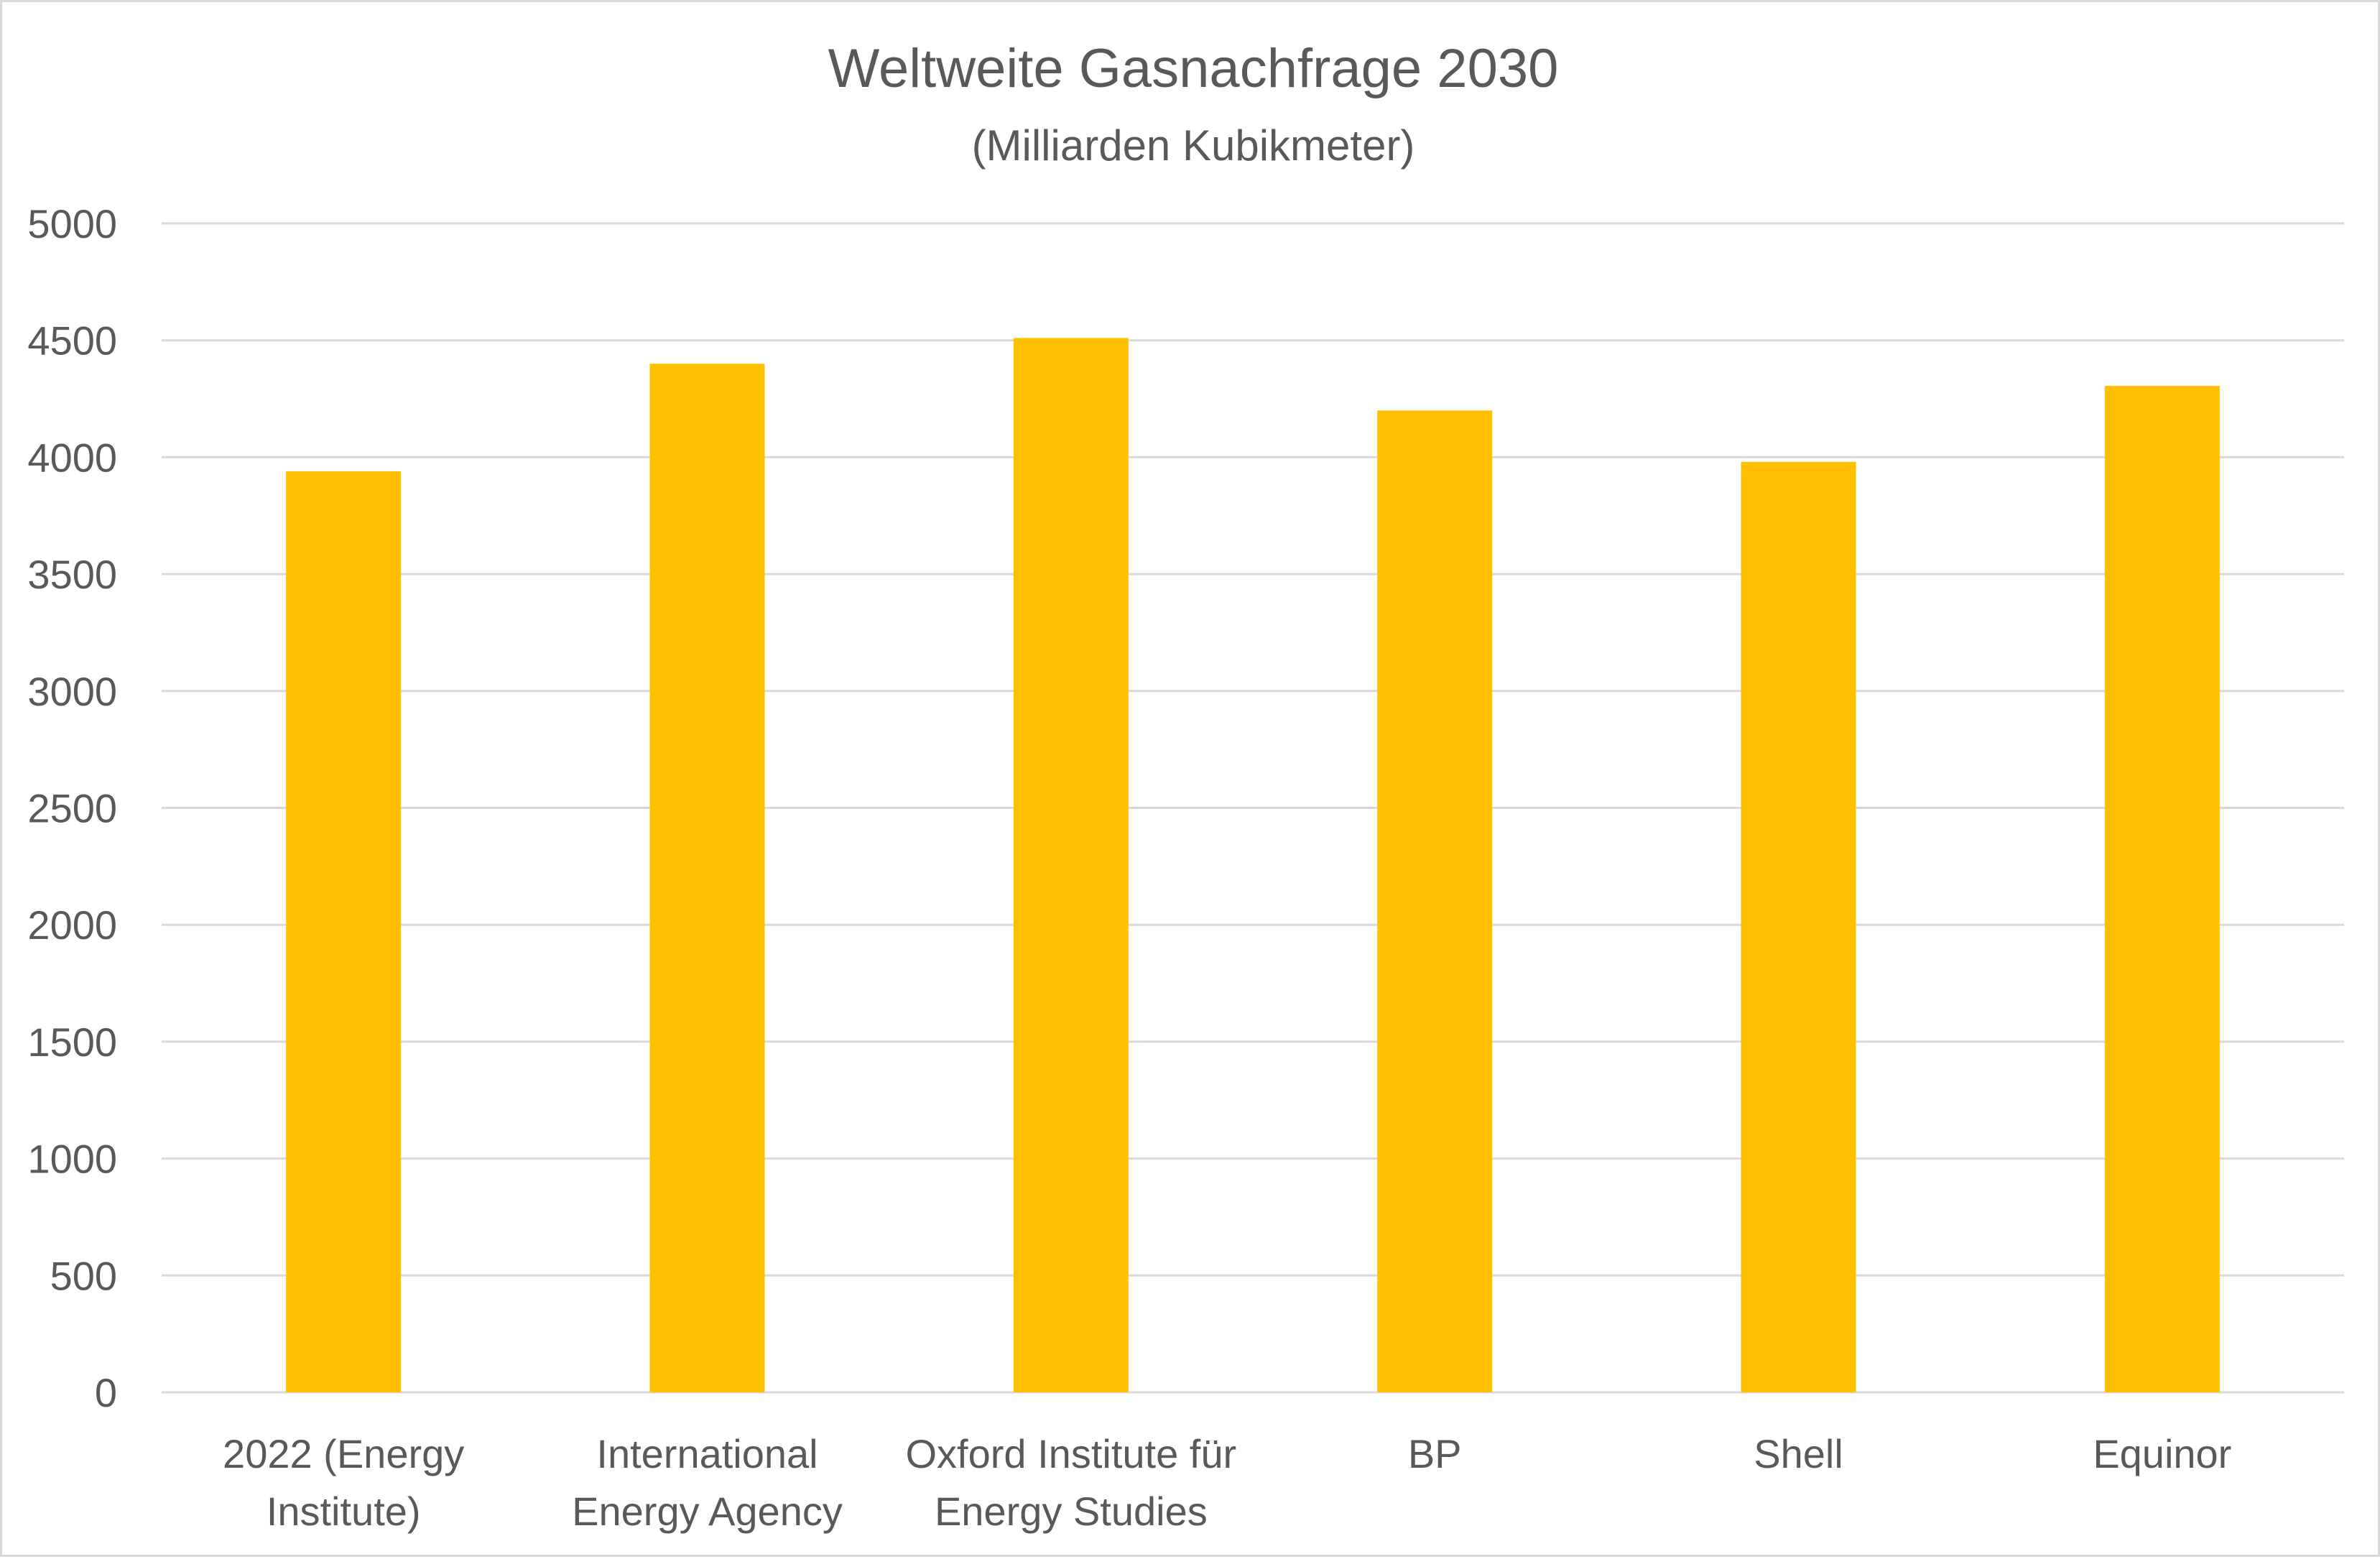  What do you see at coordinates (1193, 145) in the screenshot?
I see `chart-subtitle: (Milliarden Kubikmeter)` at bounding box center [1193, 145].